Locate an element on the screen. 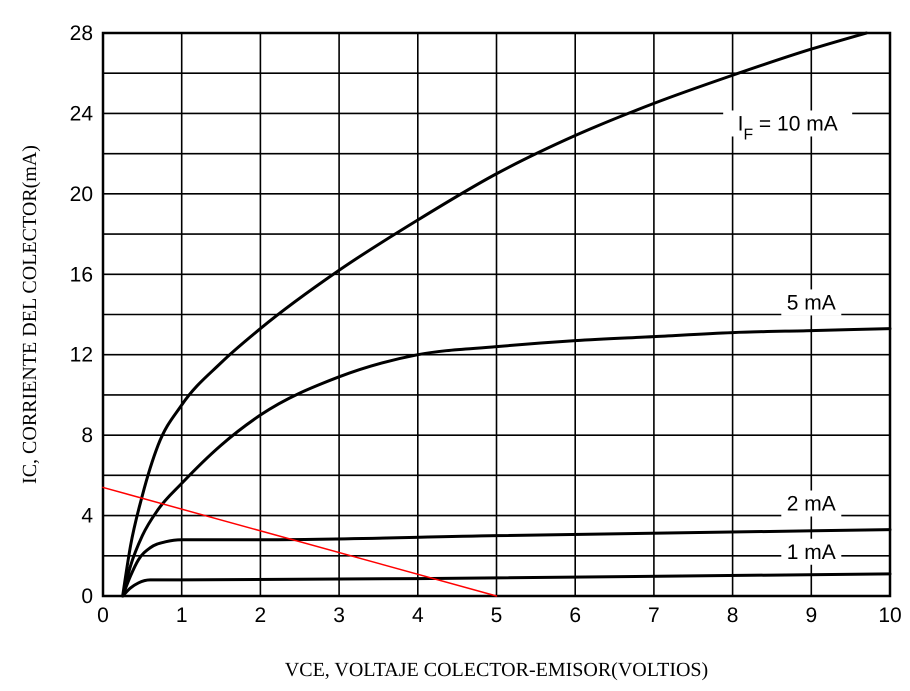 Image resolution: width=910 pixels, height=691 pixels. x-tick-label: 3 is located at coordinates (339, 615).